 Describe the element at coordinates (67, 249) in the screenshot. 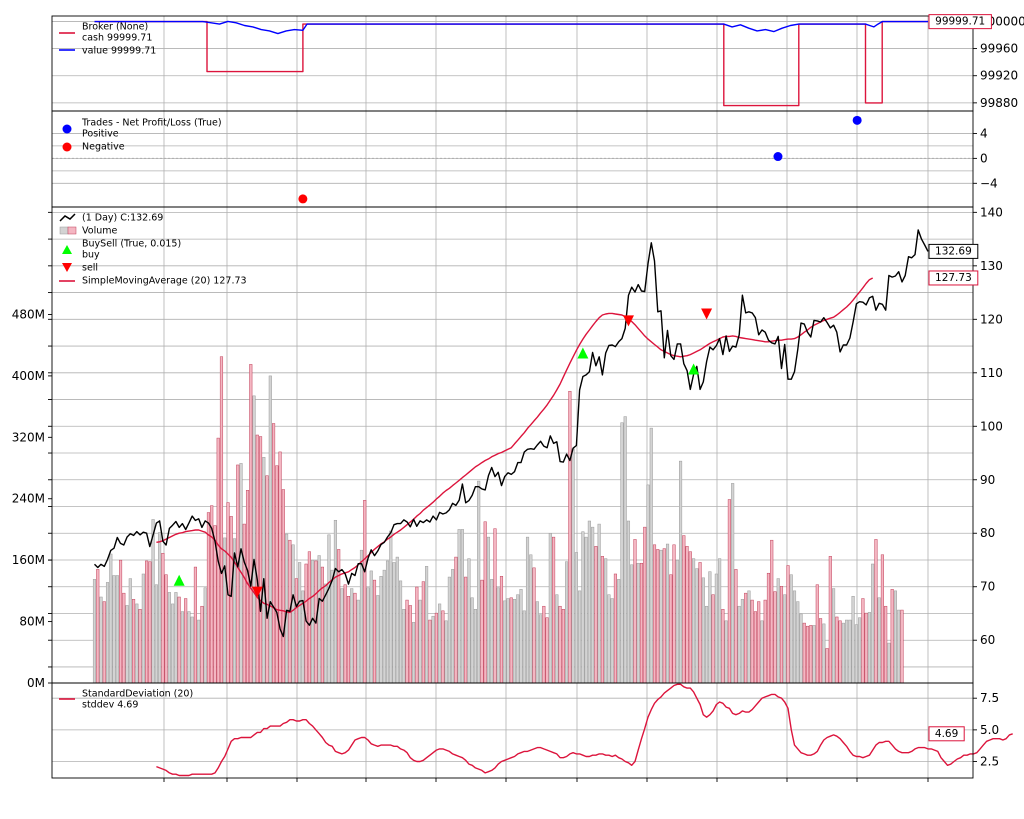

I see `legend-buy-swatch` at that location.